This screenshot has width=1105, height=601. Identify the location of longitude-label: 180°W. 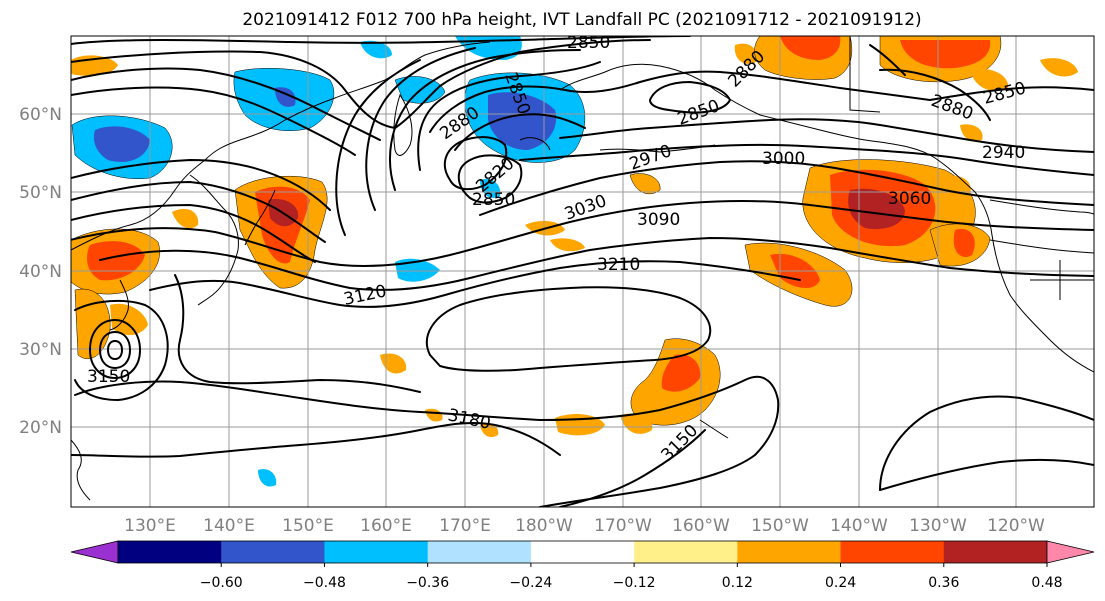
(544, 526).